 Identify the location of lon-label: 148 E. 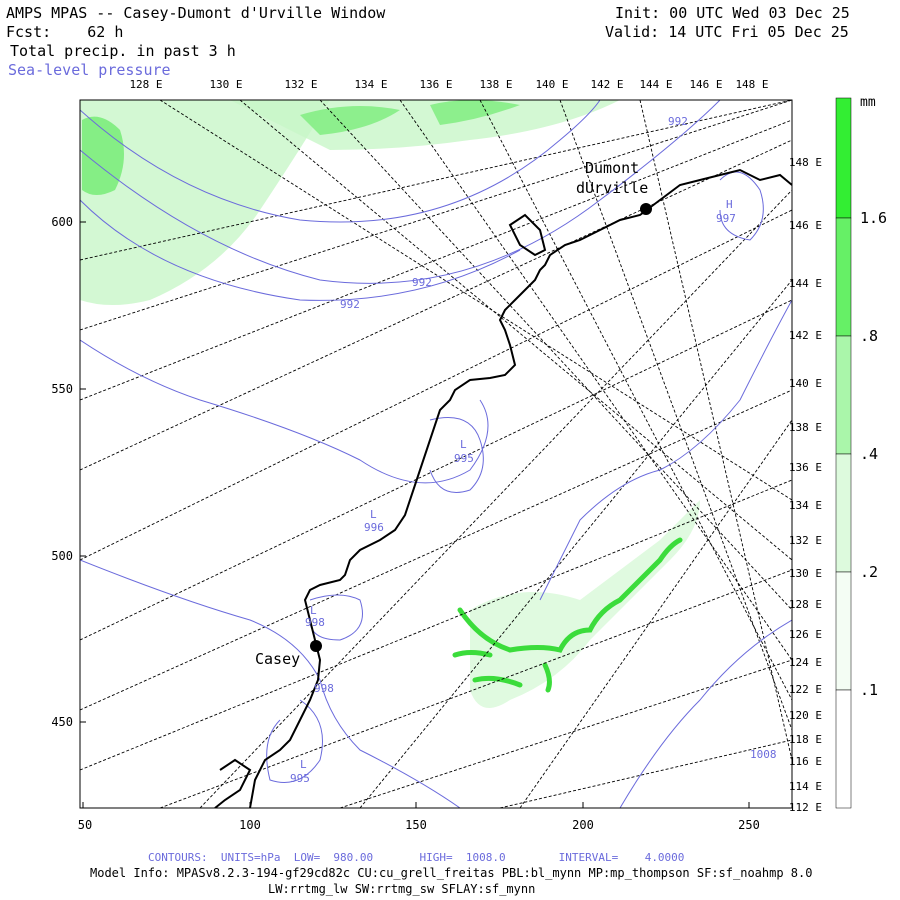
(805, 162).